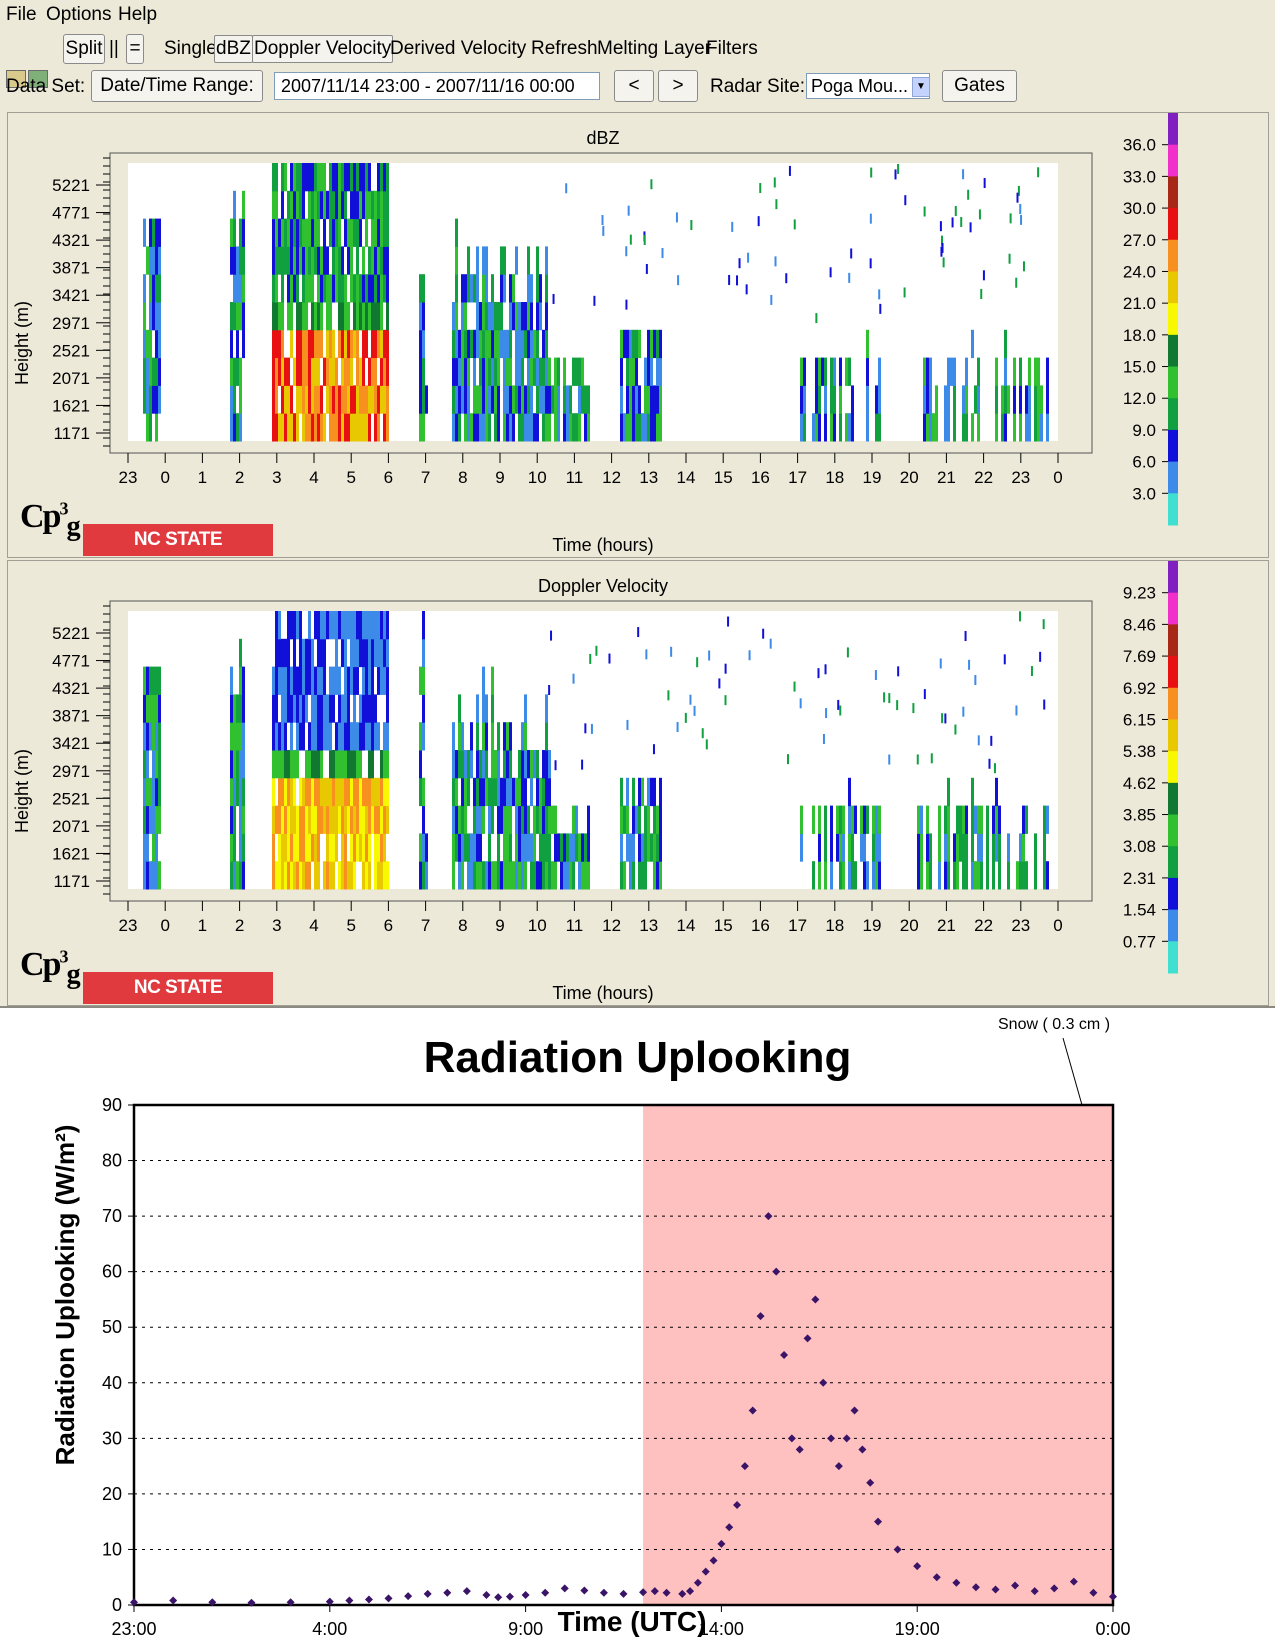 The image size is (1275, 1650). Describe the element at coordinates (112, 1161) in the screenshot. I see `y-tick-label: 80` at that location.